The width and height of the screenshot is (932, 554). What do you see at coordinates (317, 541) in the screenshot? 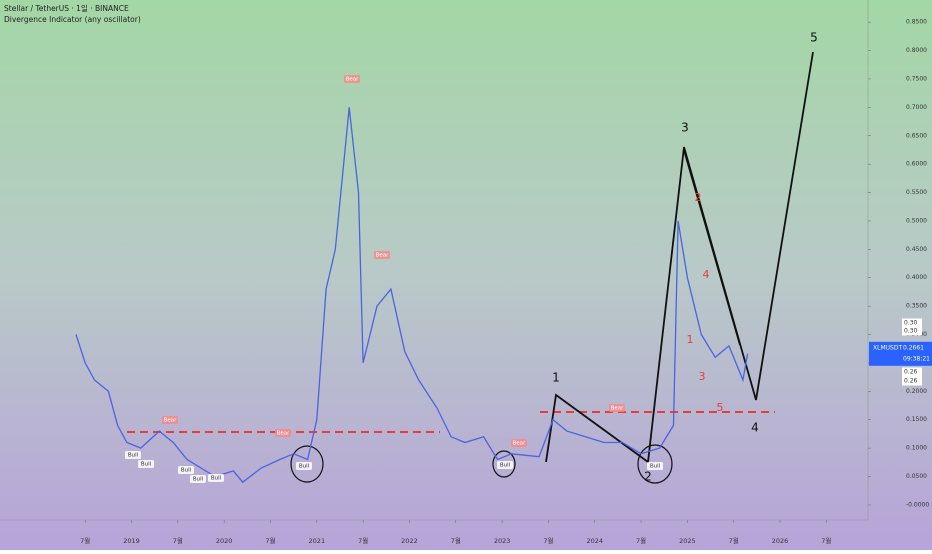
I see `x-tick-label: 2021` at bounding box center [317, 541].